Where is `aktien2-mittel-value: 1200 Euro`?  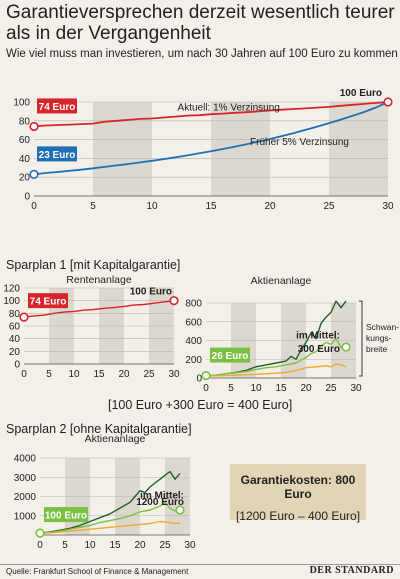
aktien2-mittel-value: 1200 Euro is located at coordinates (160, 502).